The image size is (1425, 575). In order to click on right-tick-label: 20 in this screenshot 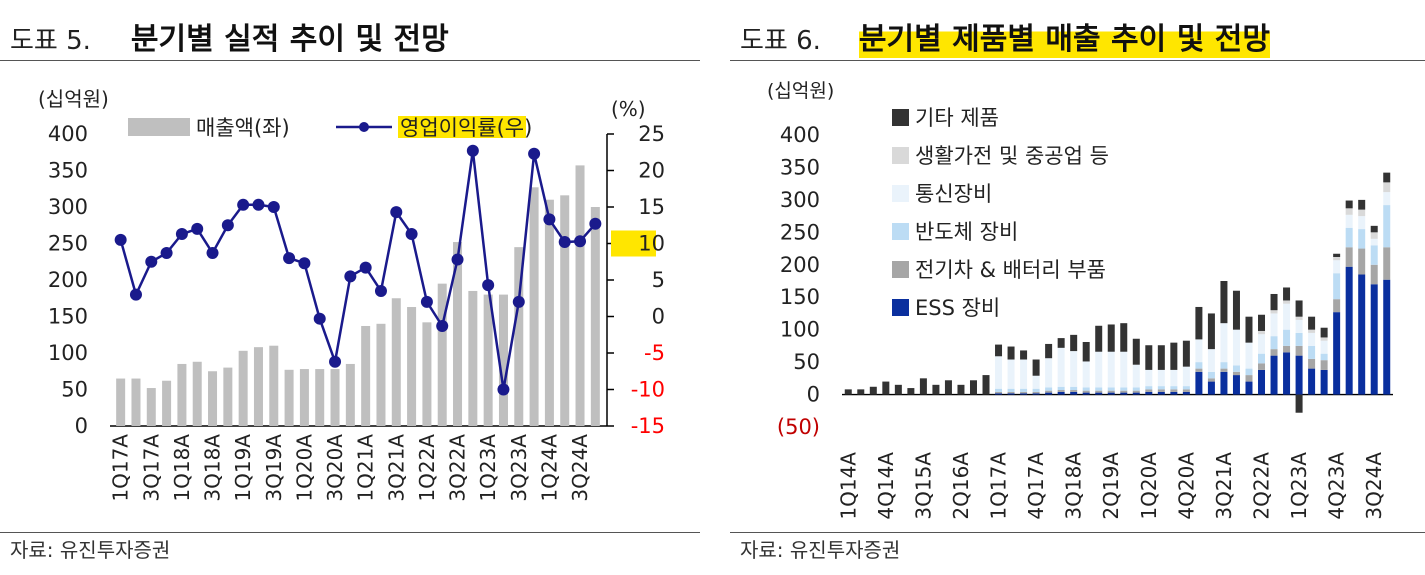, I will do `click(651, 171)`.